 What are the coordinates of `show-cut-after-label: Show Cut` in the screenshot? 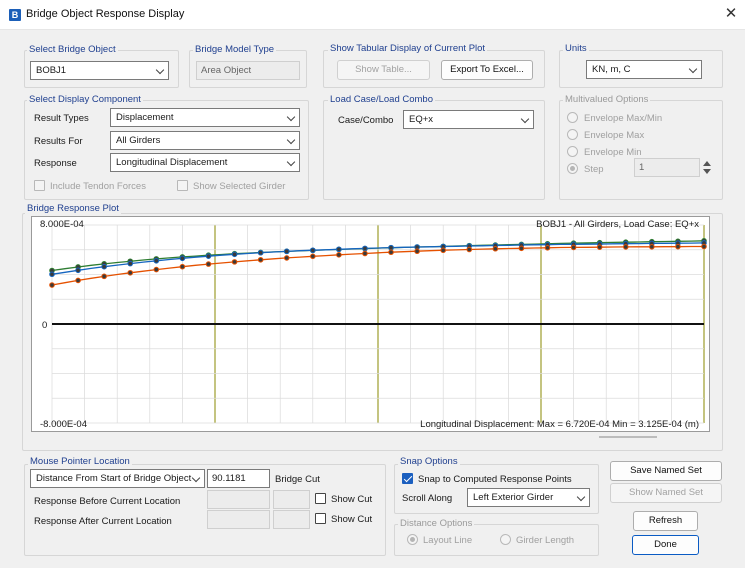 It's located at (352, 519).